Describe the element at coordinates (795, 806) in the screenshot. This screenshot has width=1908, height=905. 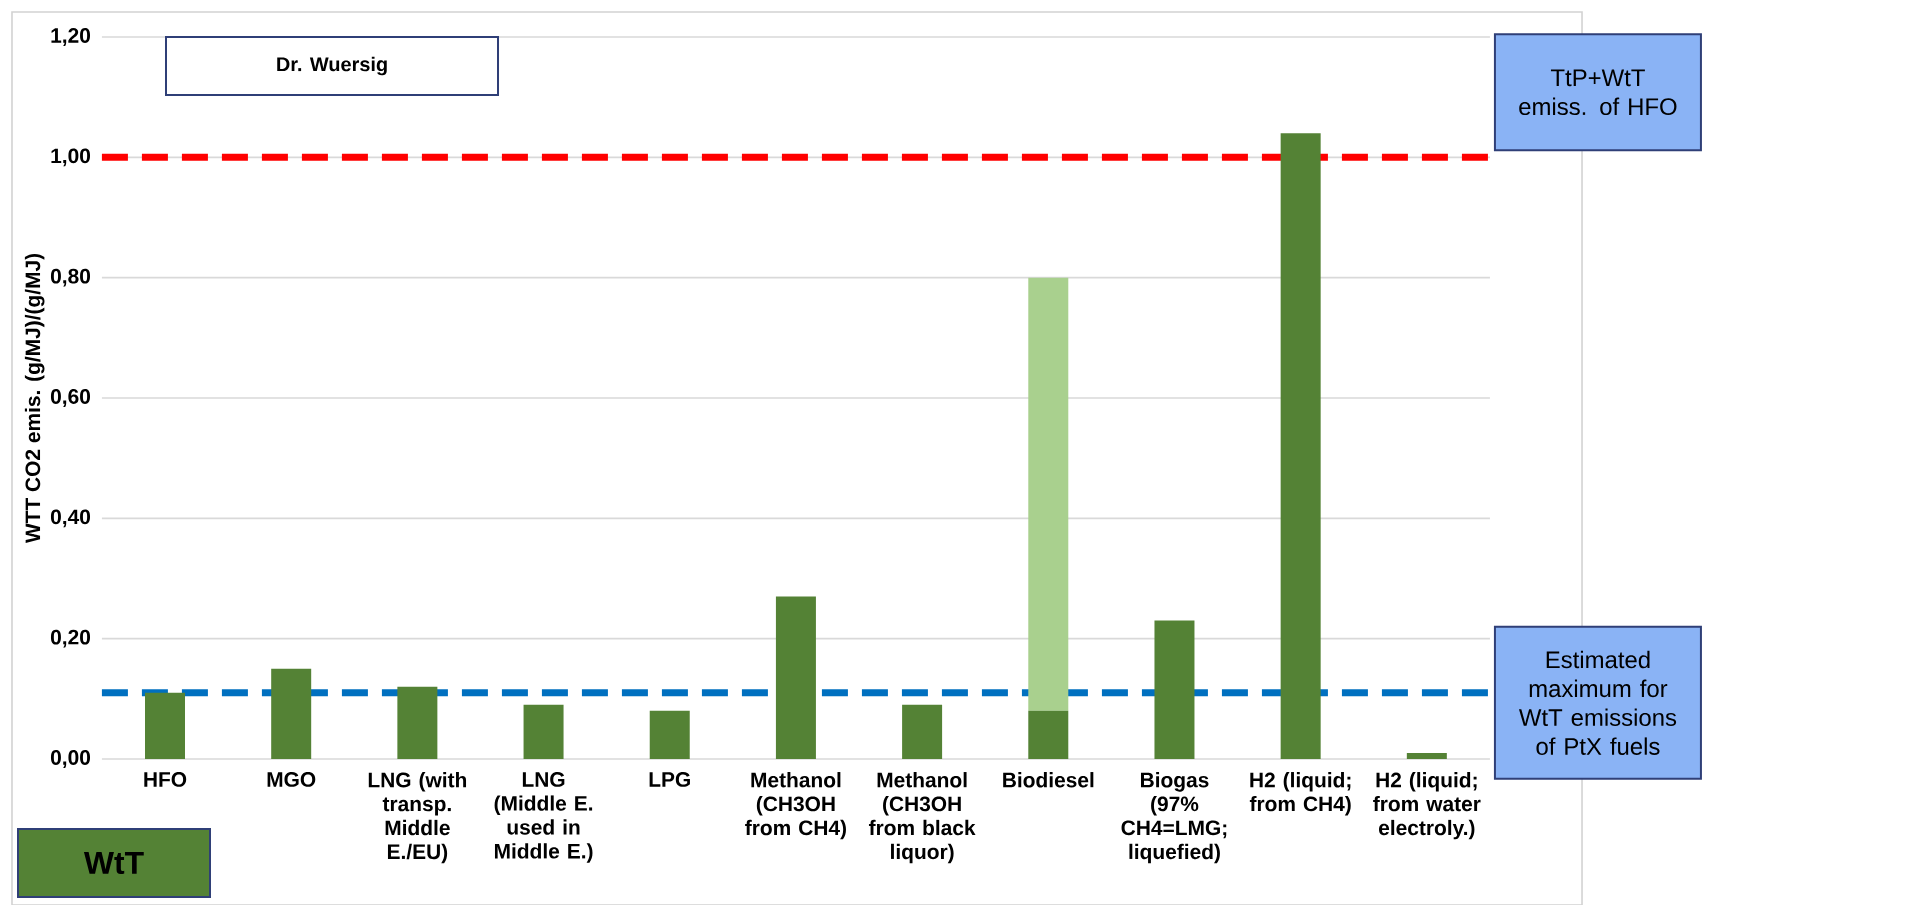
I see `x-tick-label: Methanol (CH3OH from CH4)` at that location.